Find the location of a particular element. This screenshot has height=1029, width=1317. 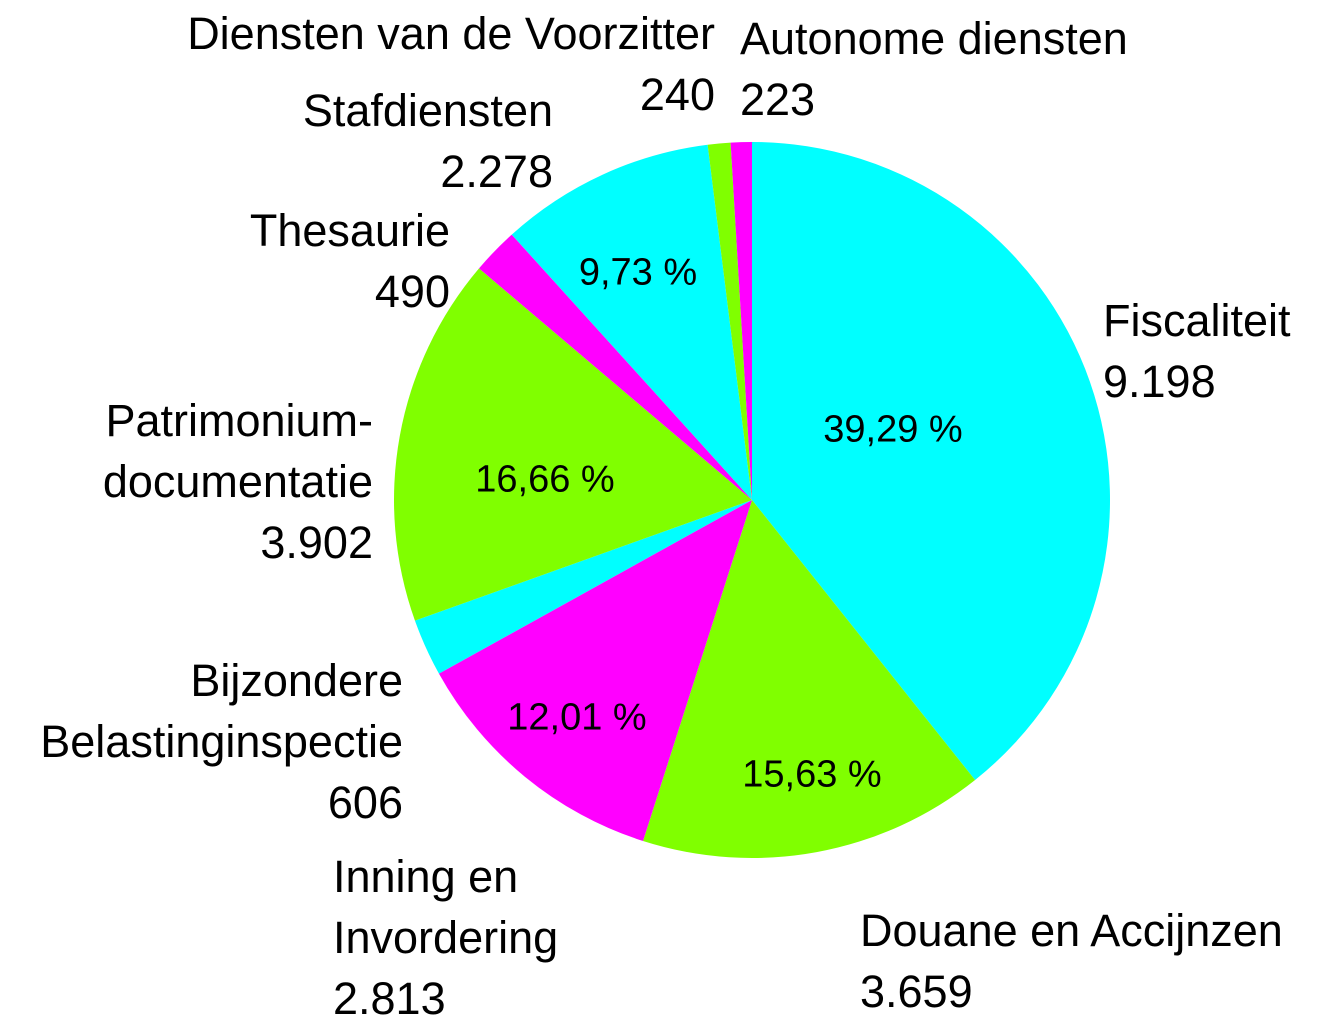

slice-label: Thesaurie 490 is located at coordinates (350, 261).